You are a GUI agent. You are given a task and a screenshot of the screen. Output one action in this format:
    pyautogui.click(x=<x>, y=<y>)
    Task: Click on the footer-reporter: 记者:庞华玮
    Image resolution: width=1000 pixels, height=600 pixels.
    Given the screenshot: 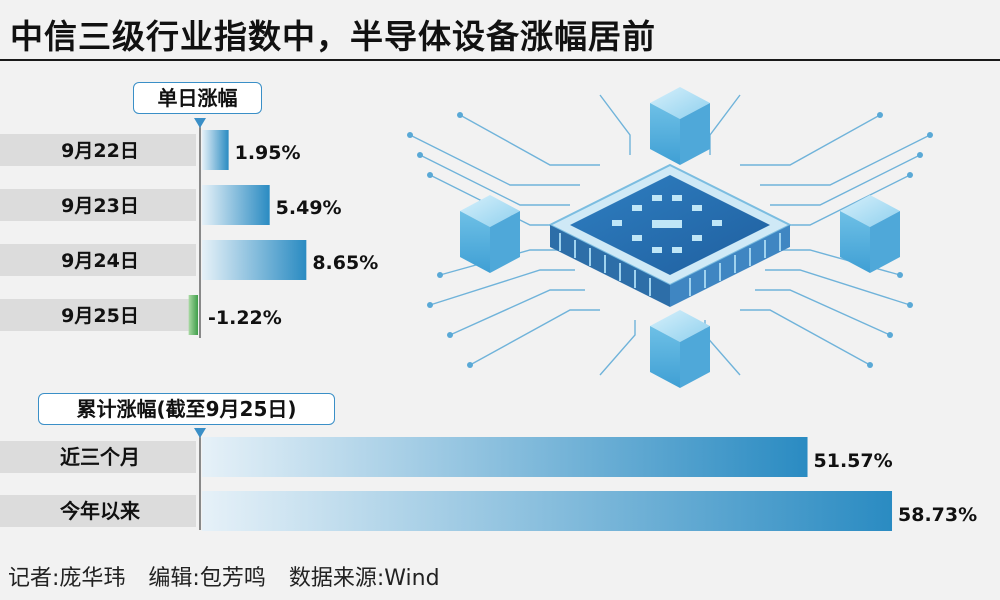 What is the action you would take?
    pyautogui.click(x=67, y=578)
    